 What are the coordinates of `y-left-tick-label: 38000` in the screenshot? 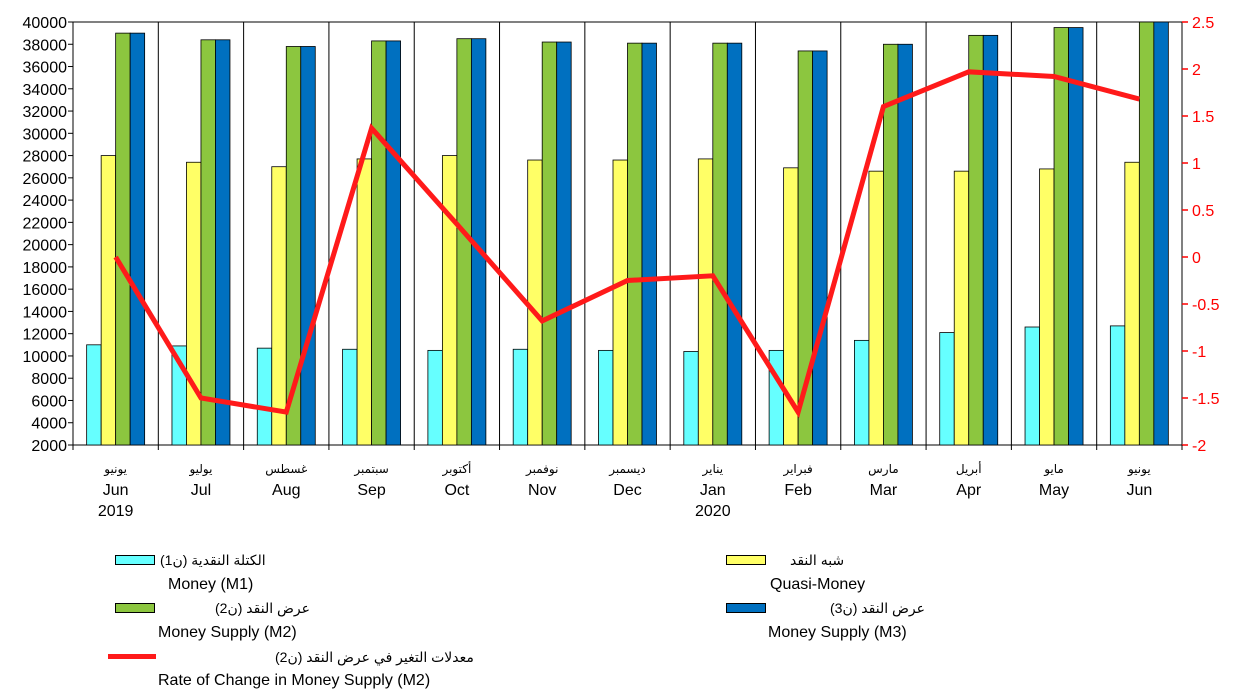 It's located at (45, 45).